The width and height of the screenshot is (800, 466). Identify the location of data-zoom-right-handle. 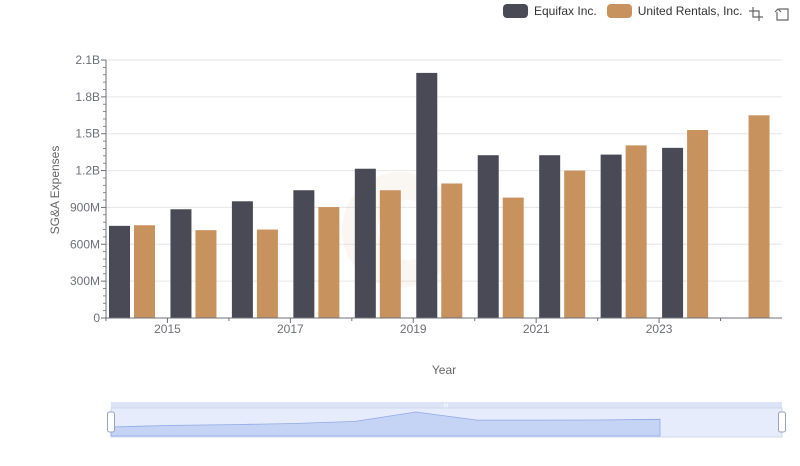
(782, 422).